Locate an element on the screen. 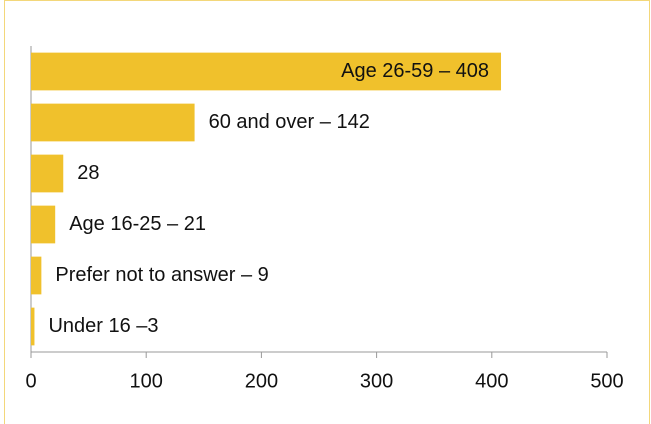  data-label: 60 and over – 142 is located at coordinates (289, 122).